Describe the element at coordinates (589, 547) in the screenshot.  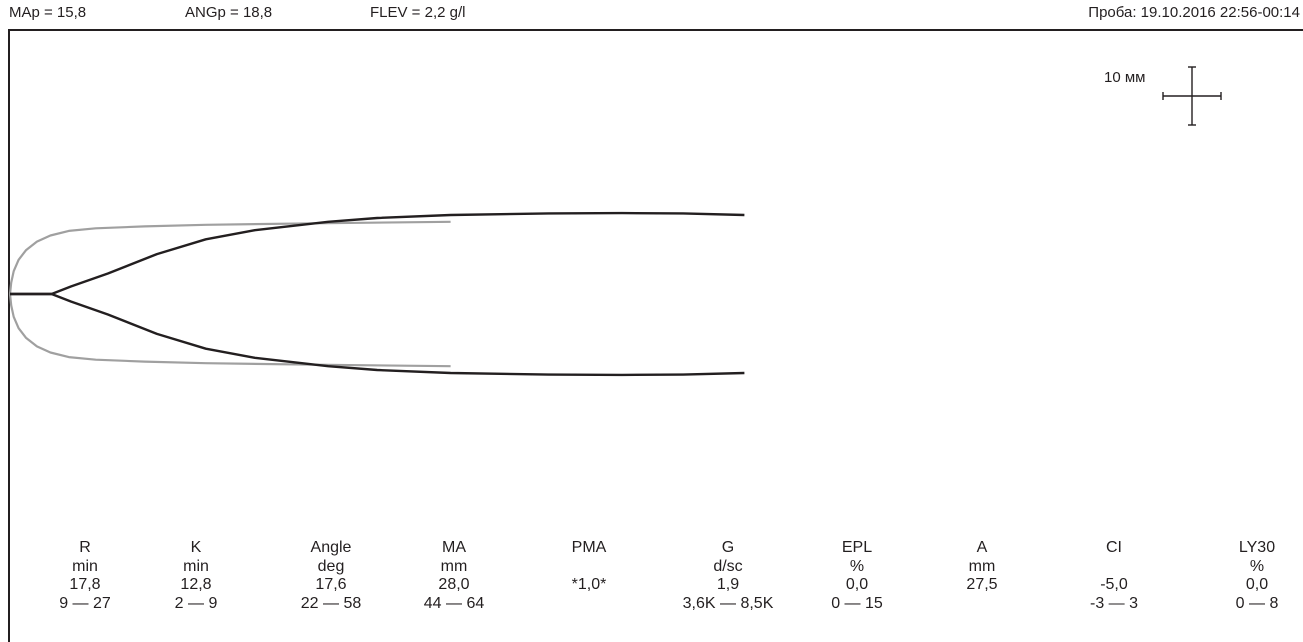
I see `param-name: PMA` at that location.